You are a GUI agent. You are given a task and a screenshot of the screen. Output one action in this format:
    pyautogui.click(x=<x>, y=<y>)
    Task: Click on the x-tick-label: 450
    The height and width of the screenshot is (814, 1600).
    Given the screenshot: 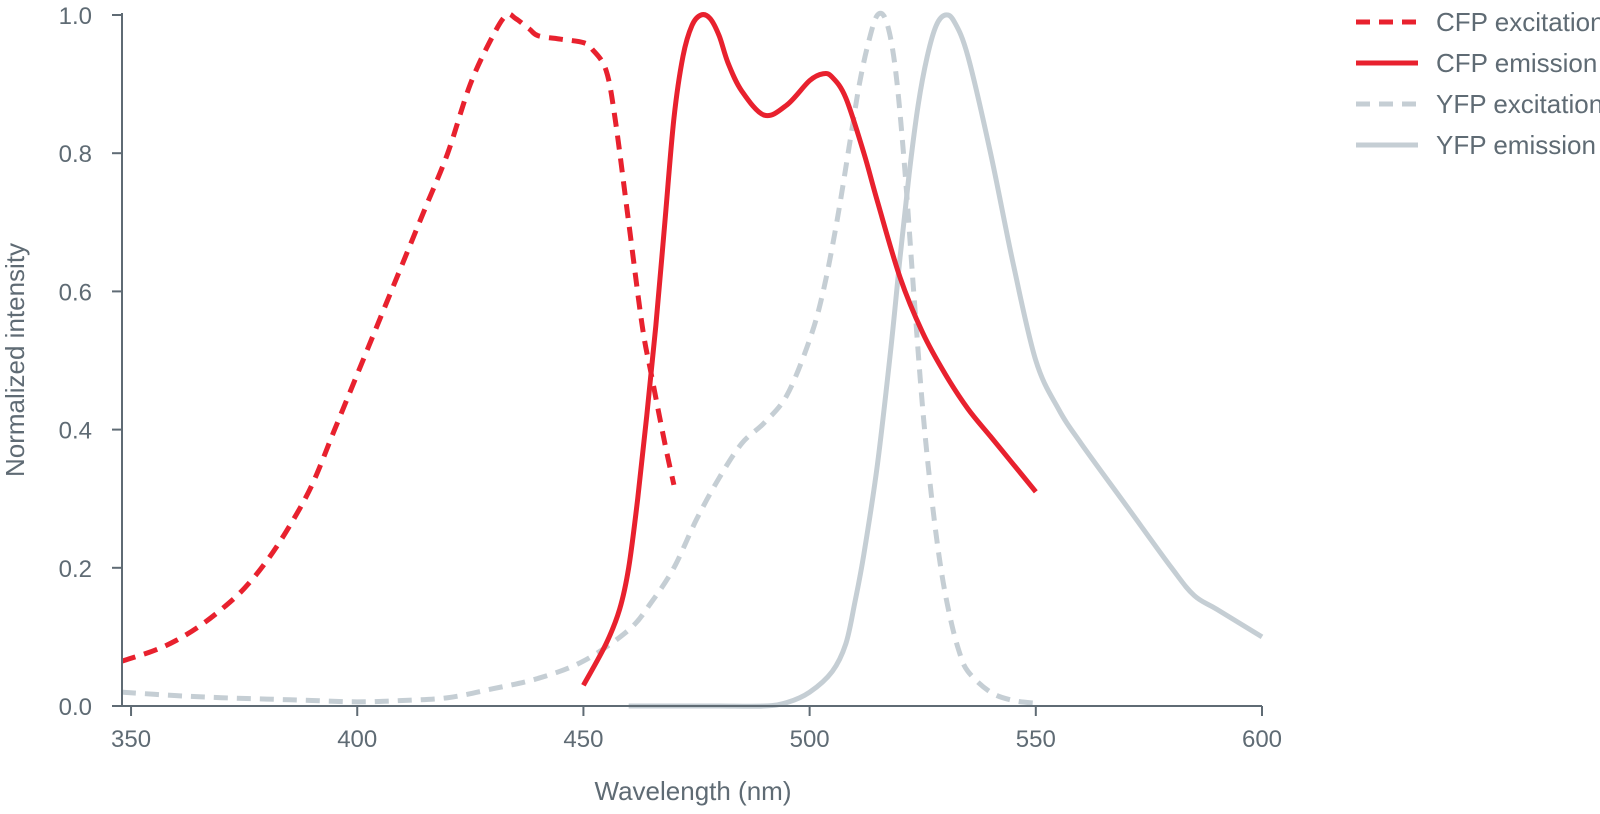 What is the action you would take?
    pyautogui.click(x=583, y=739)
    